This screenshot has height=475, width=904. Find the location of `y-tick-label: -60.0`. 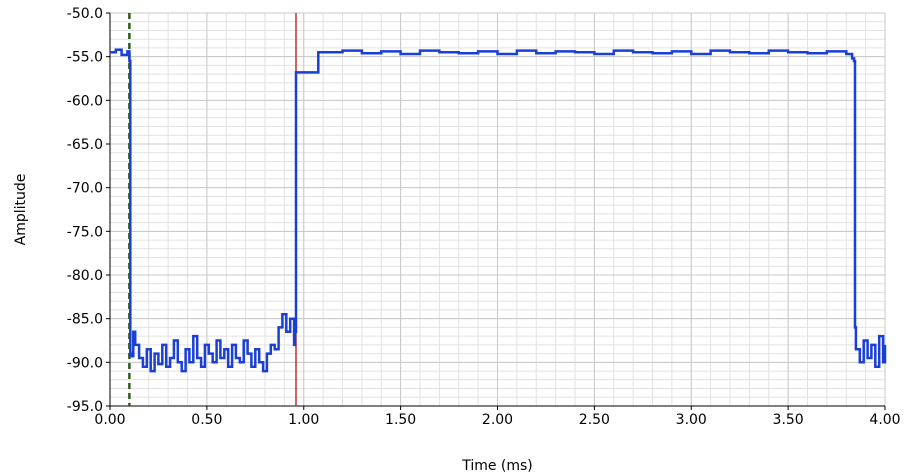

y-tick-label: -60.0 is located at coordinates (85, 101).